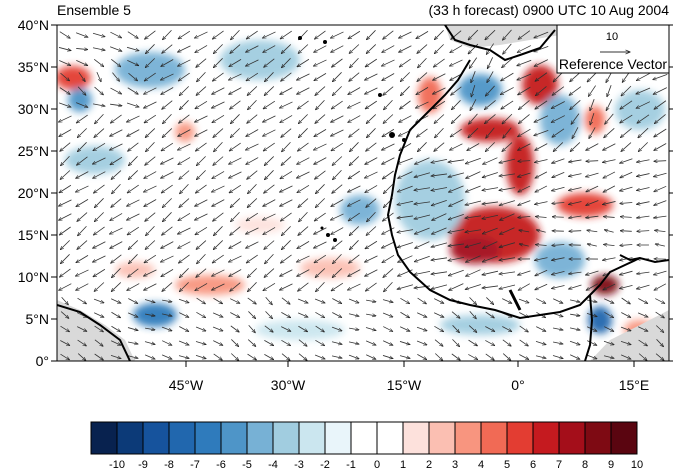 The height and width of the screenshot is (471, 673). What do you see at coordinates (611, 465) in the screenshot?
I see `colorbar-label: 9` at bounding box center [611, 465].